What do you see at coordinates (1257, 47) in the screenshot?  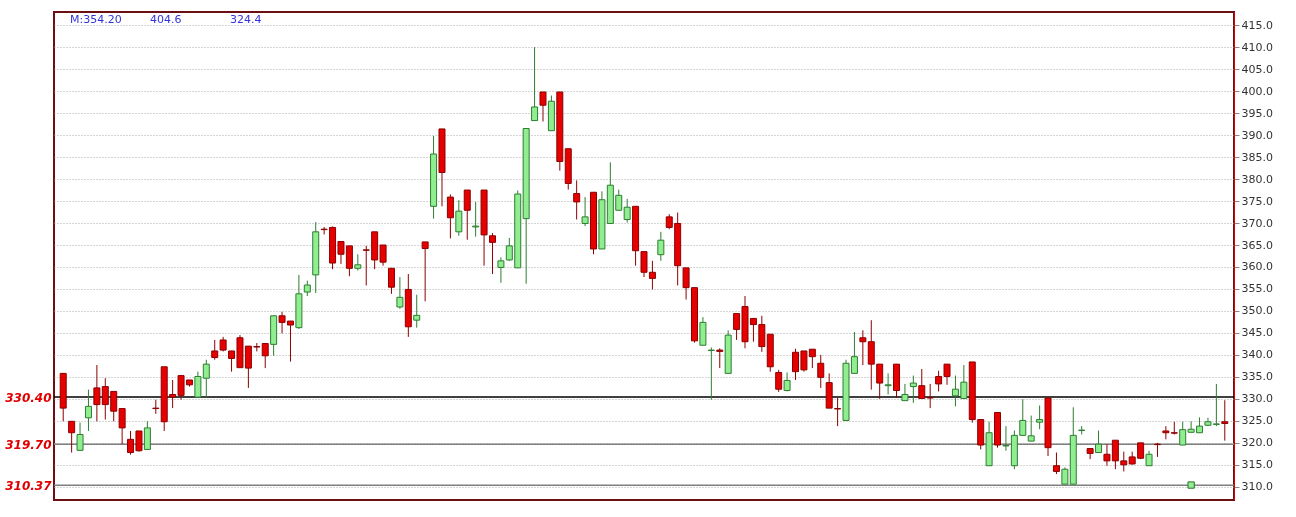 I see `y-tick-label: 410.0` at bounding box center [1257, 47].